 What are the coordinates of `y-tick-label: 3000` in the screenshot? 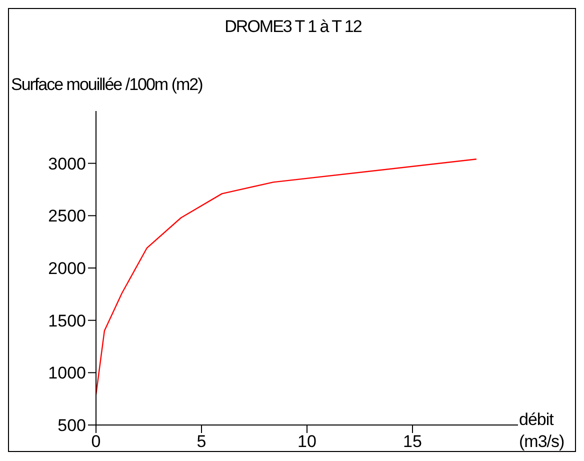 It's located at (67, 164).